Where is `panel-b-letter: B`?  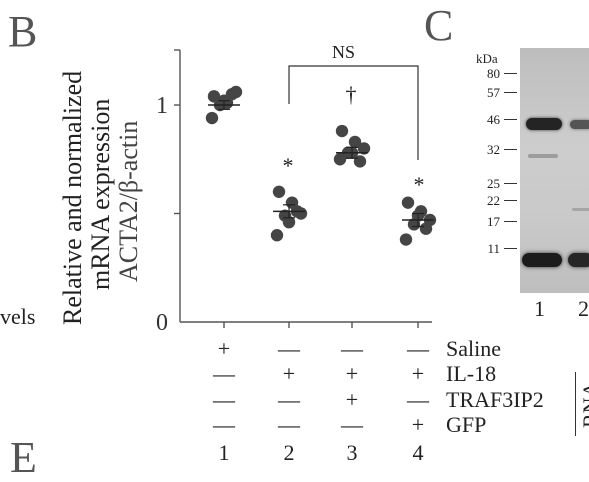
panel-b-letter: B is located at coordinates (23, 31).